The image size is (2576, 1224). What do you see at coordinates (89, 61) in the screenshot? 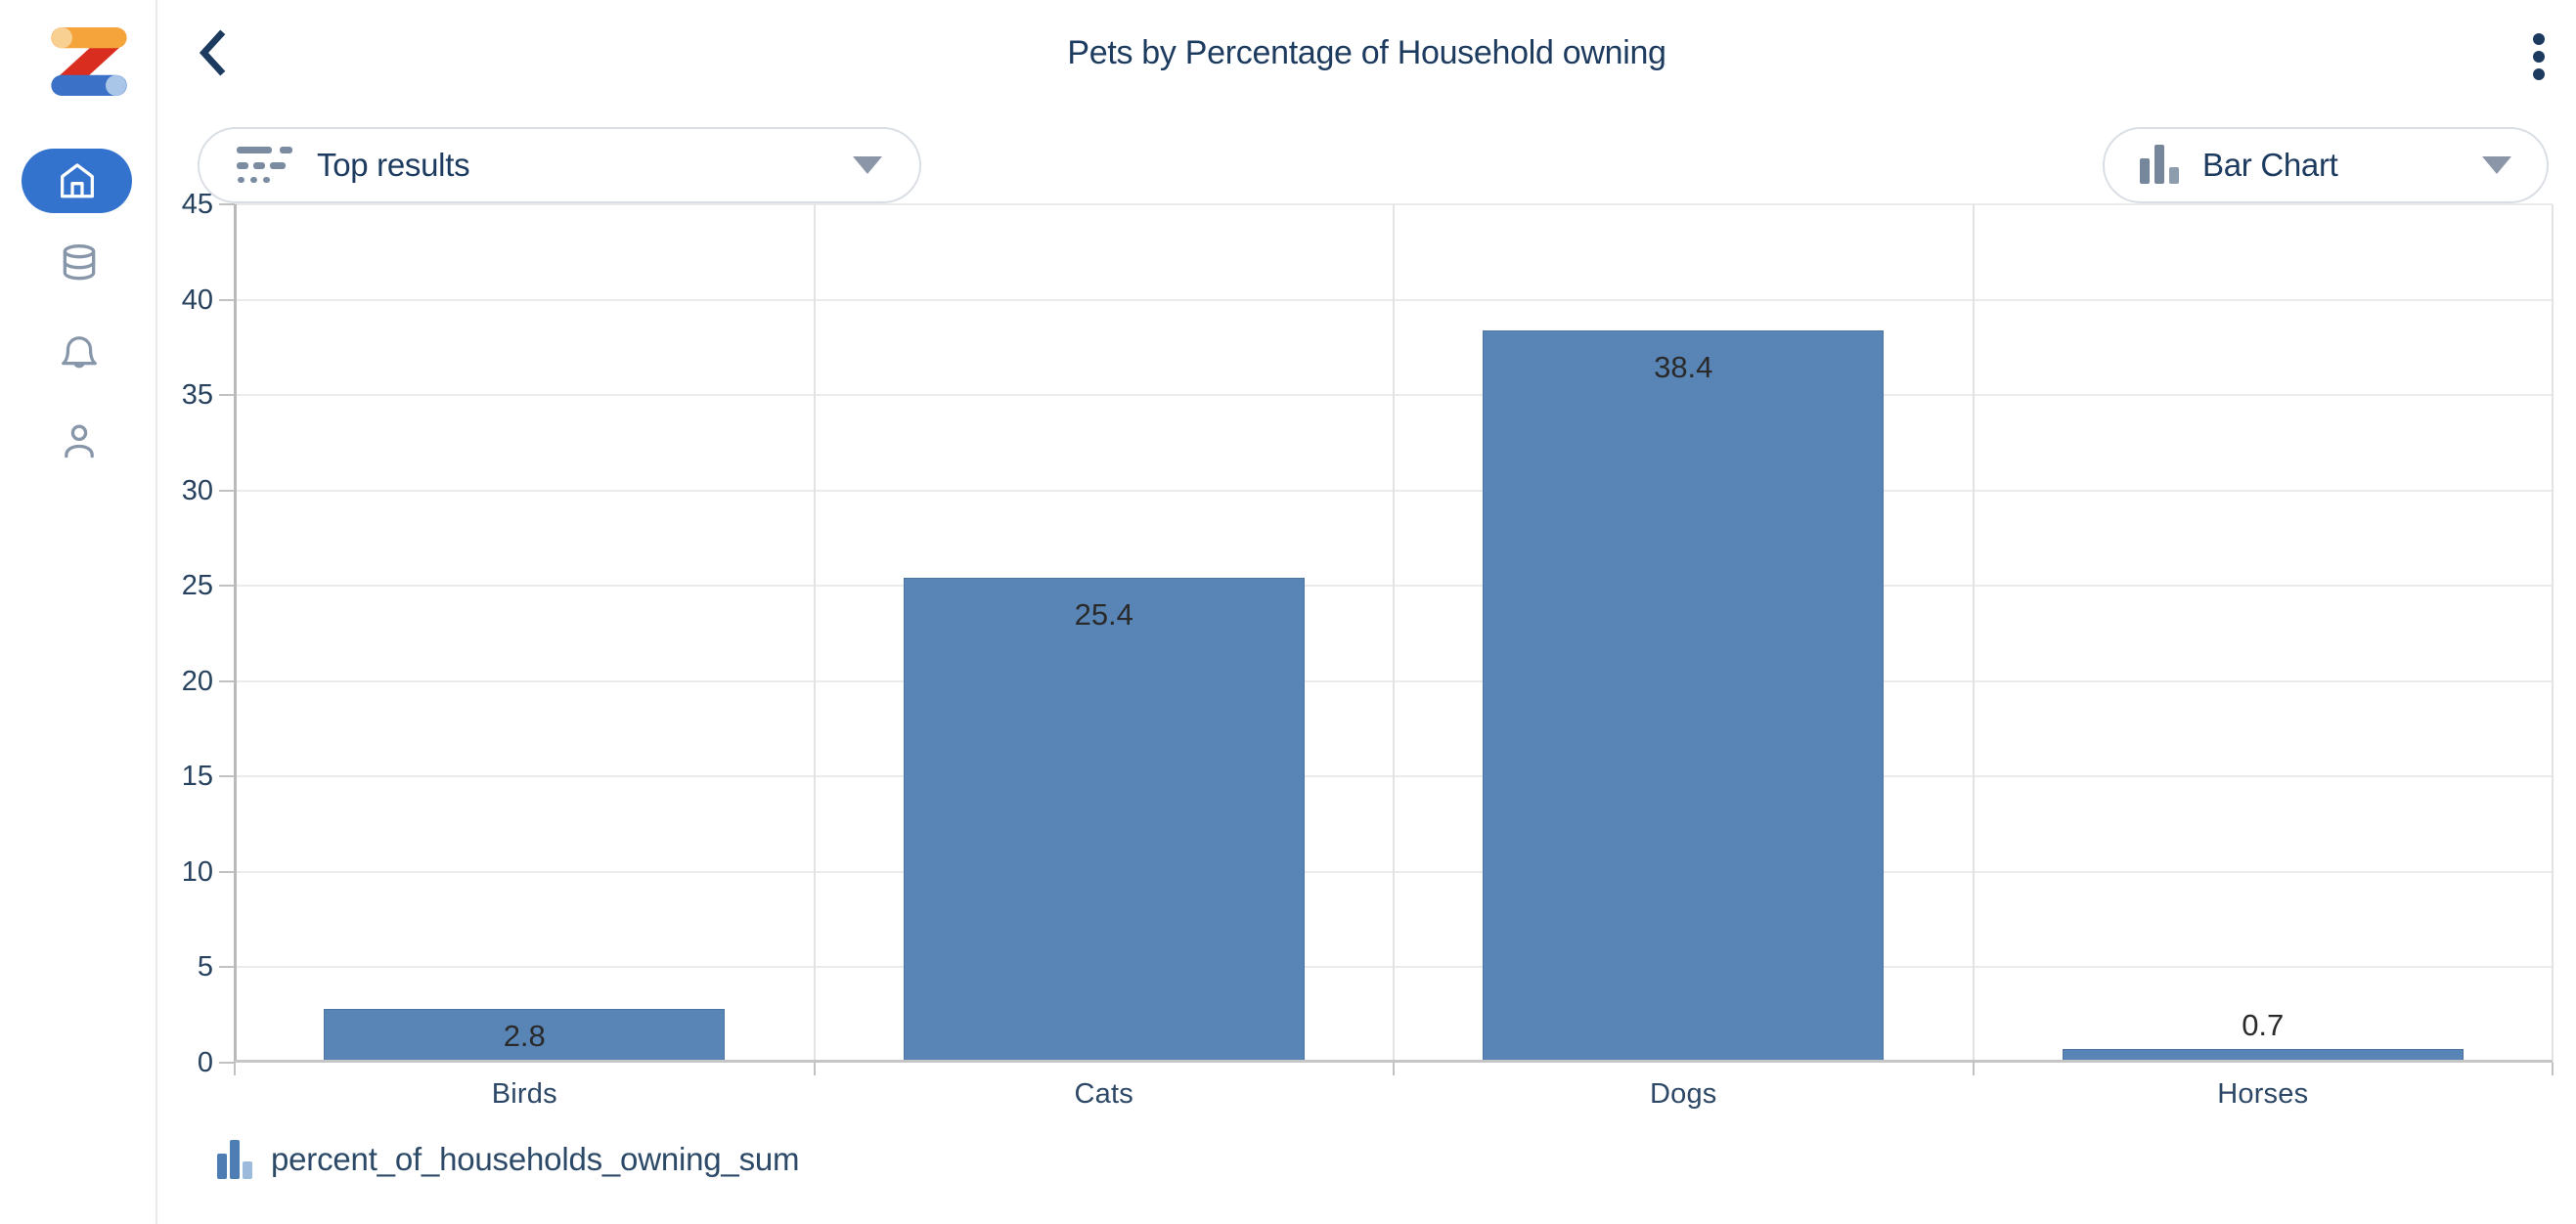
I see `zing-z-logo` at bounding box center [89, 61].